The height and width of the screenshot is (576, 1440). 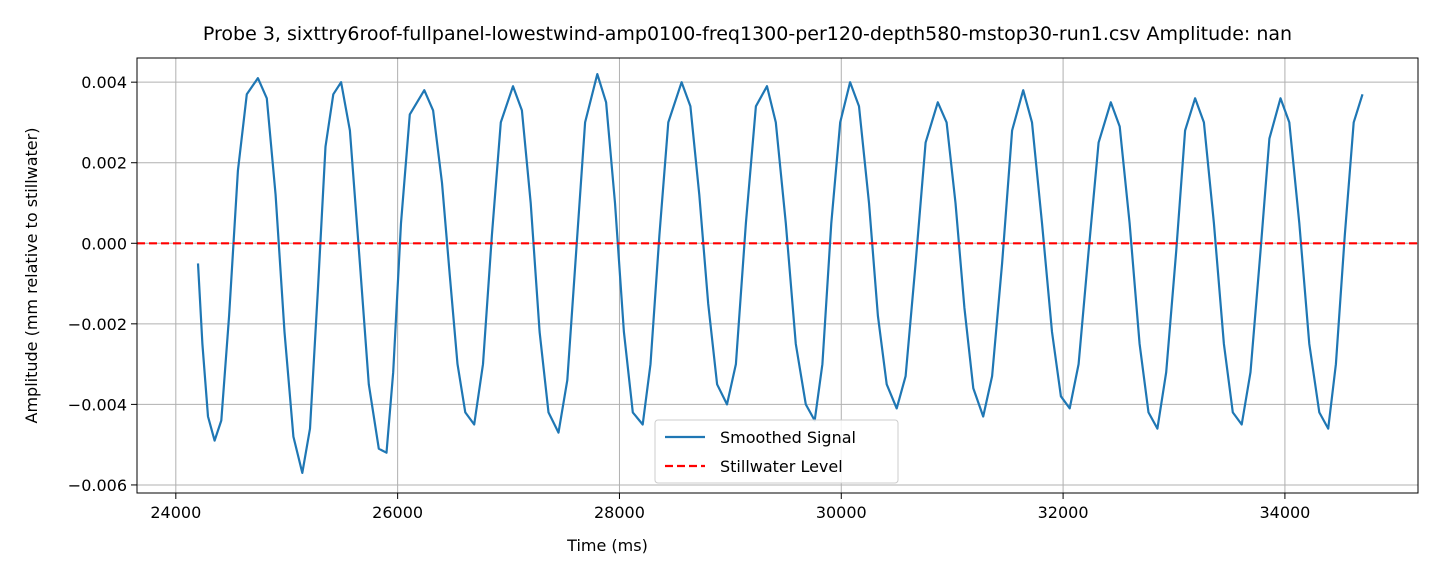 I want to click on legend: Smoothed Signal Stillwater Level, so click(x=776, y=451).